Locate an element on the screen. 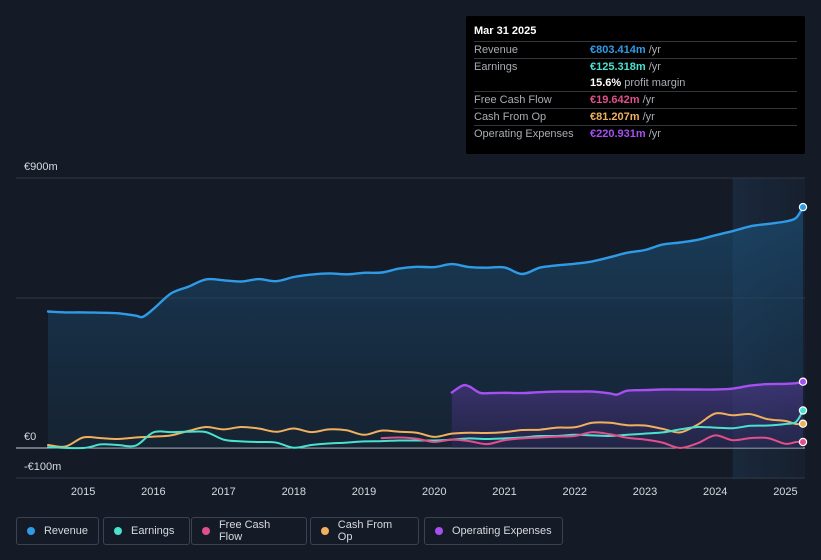 The width and height of the screenshot is (821, 560). y-tick-label: €0 is located at coordinates (30, 437).